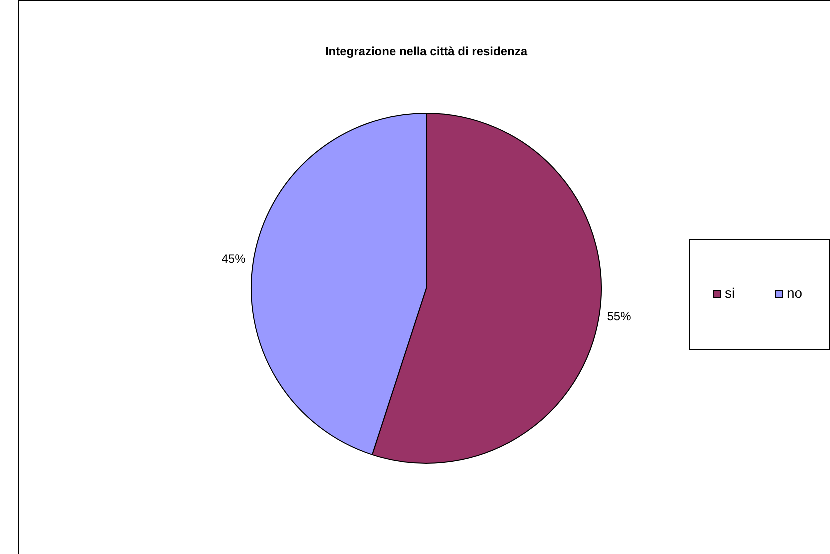  What do you see at coordinates (730, 292) in the screenshot?
I see `legend-label: si` at bounding box center [730, 292].